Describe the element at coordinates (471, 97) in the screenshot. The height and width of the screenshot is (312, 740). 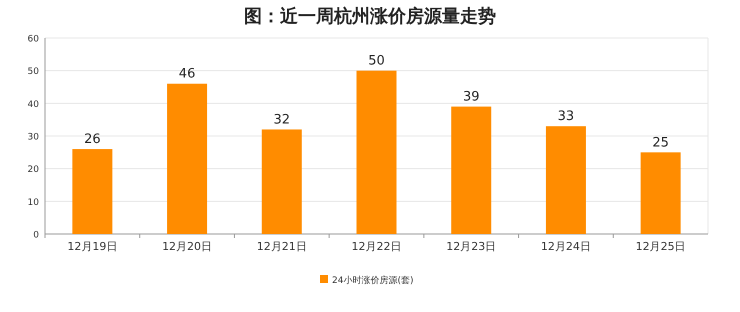
I see `data-label: 39` at that location.